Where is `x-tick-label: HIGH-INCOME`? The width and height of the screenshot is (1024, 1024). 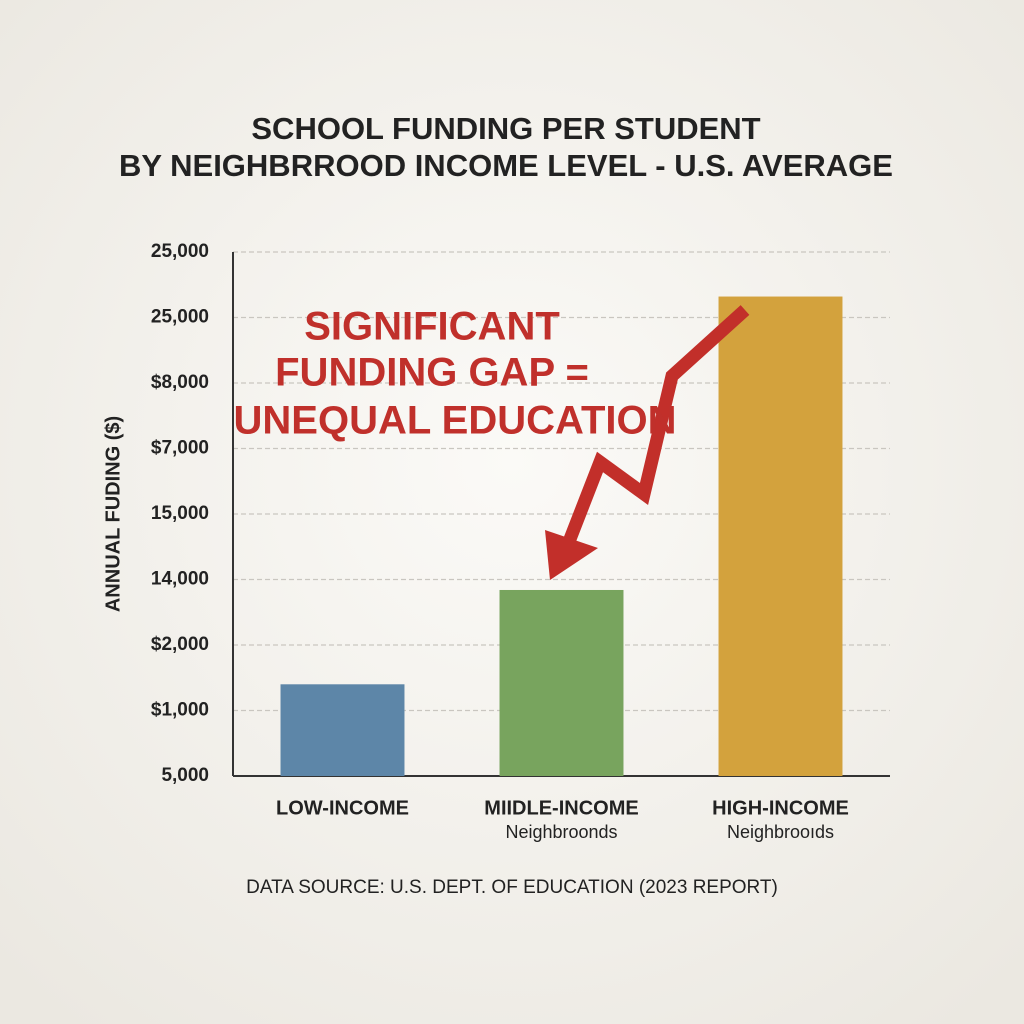
x-tick-label: HIGH-INCOME is located at coordinates (780, 808).